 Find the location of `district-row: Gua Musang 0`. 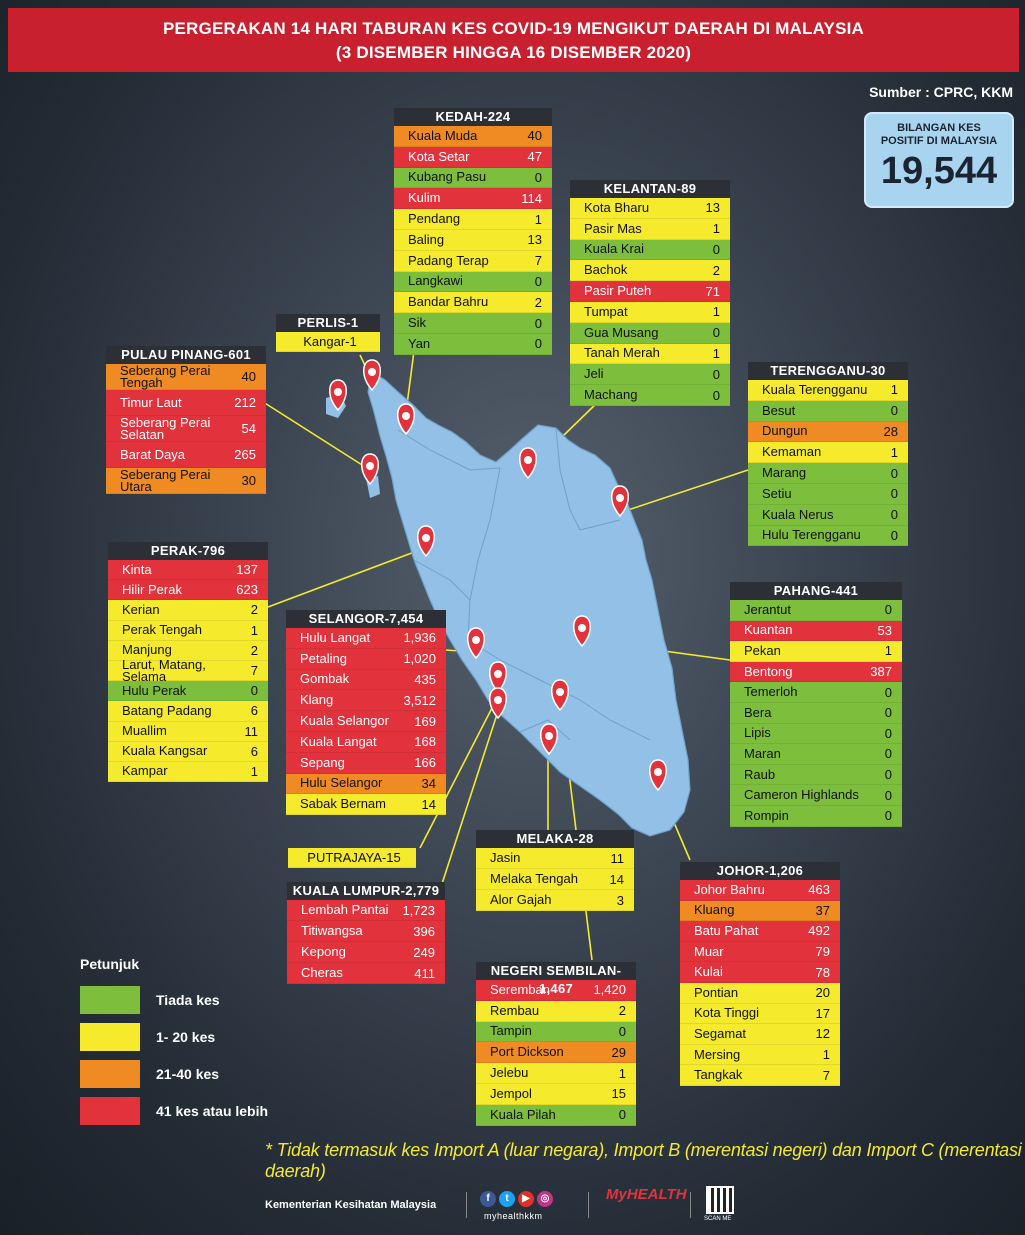

district-row: Gua Musang 0 is located at coordinates (650, 333).